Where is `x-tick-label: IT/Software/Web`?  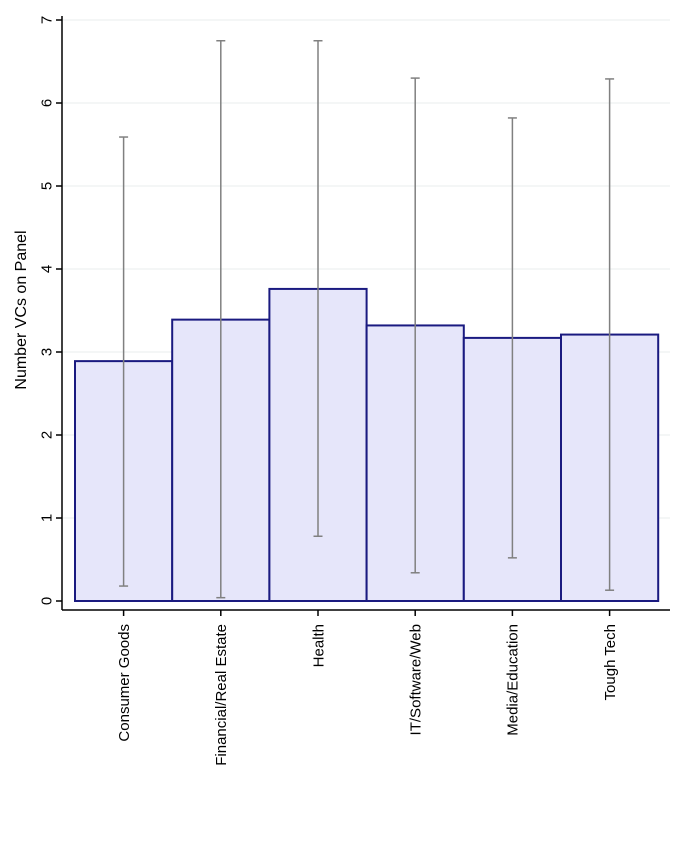 x-tick-label: IT/Software/Web is located at coordinates (415, 679).